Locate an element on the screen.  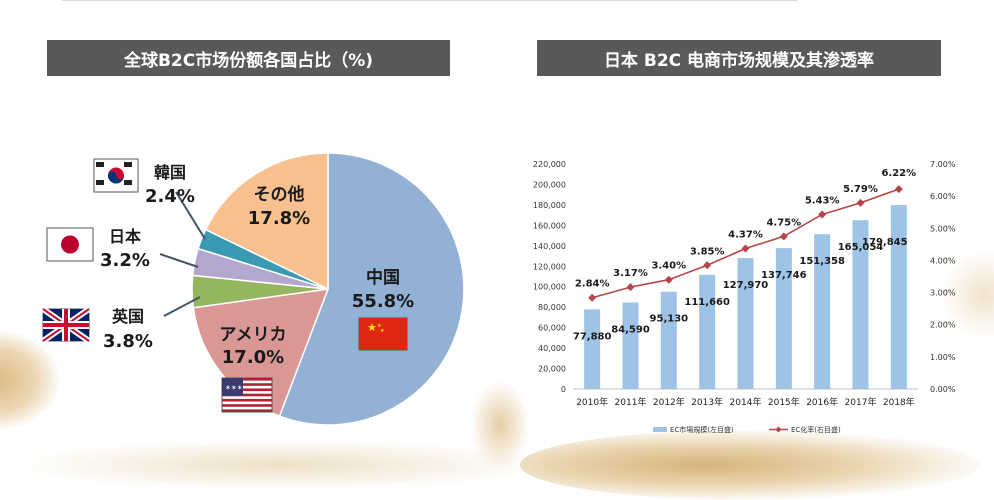
slice-value-label: 17.0% is located at coordinates (253, 357).